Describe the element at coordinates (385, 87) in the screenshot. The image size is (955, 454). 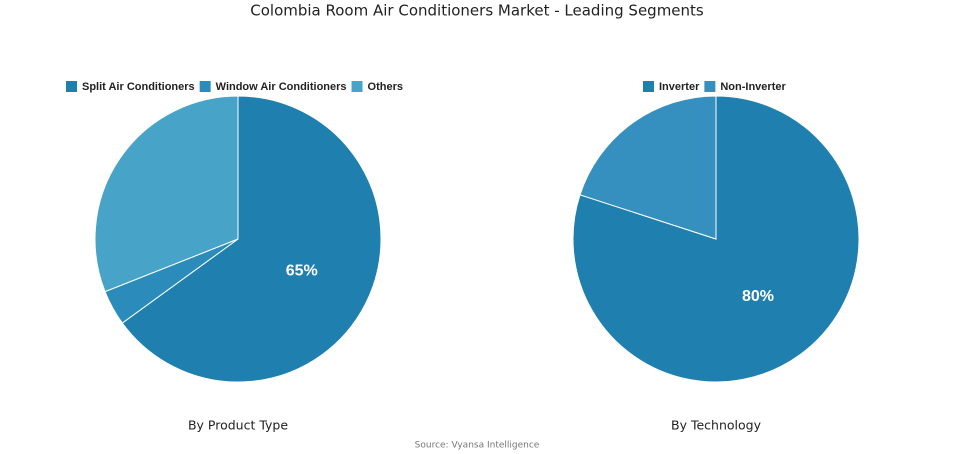
I see `legend-label: Others` at that location.